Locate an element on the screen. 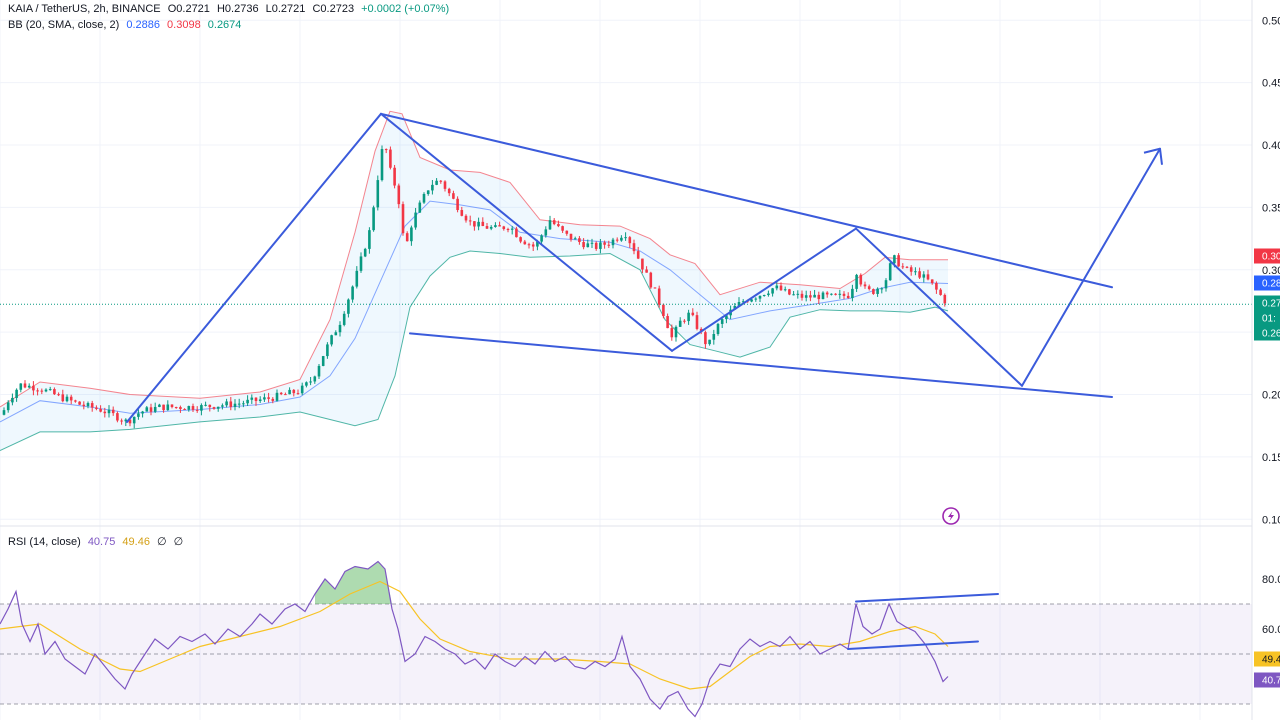 The width and height of the screenshot is (1280, 720). price-axis-label: 0.30 is located at coordinates (1271, 271).